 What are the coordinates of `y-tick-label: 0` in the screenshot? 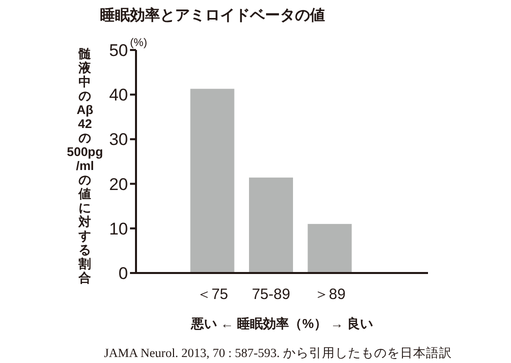 It's located at (123, 273).